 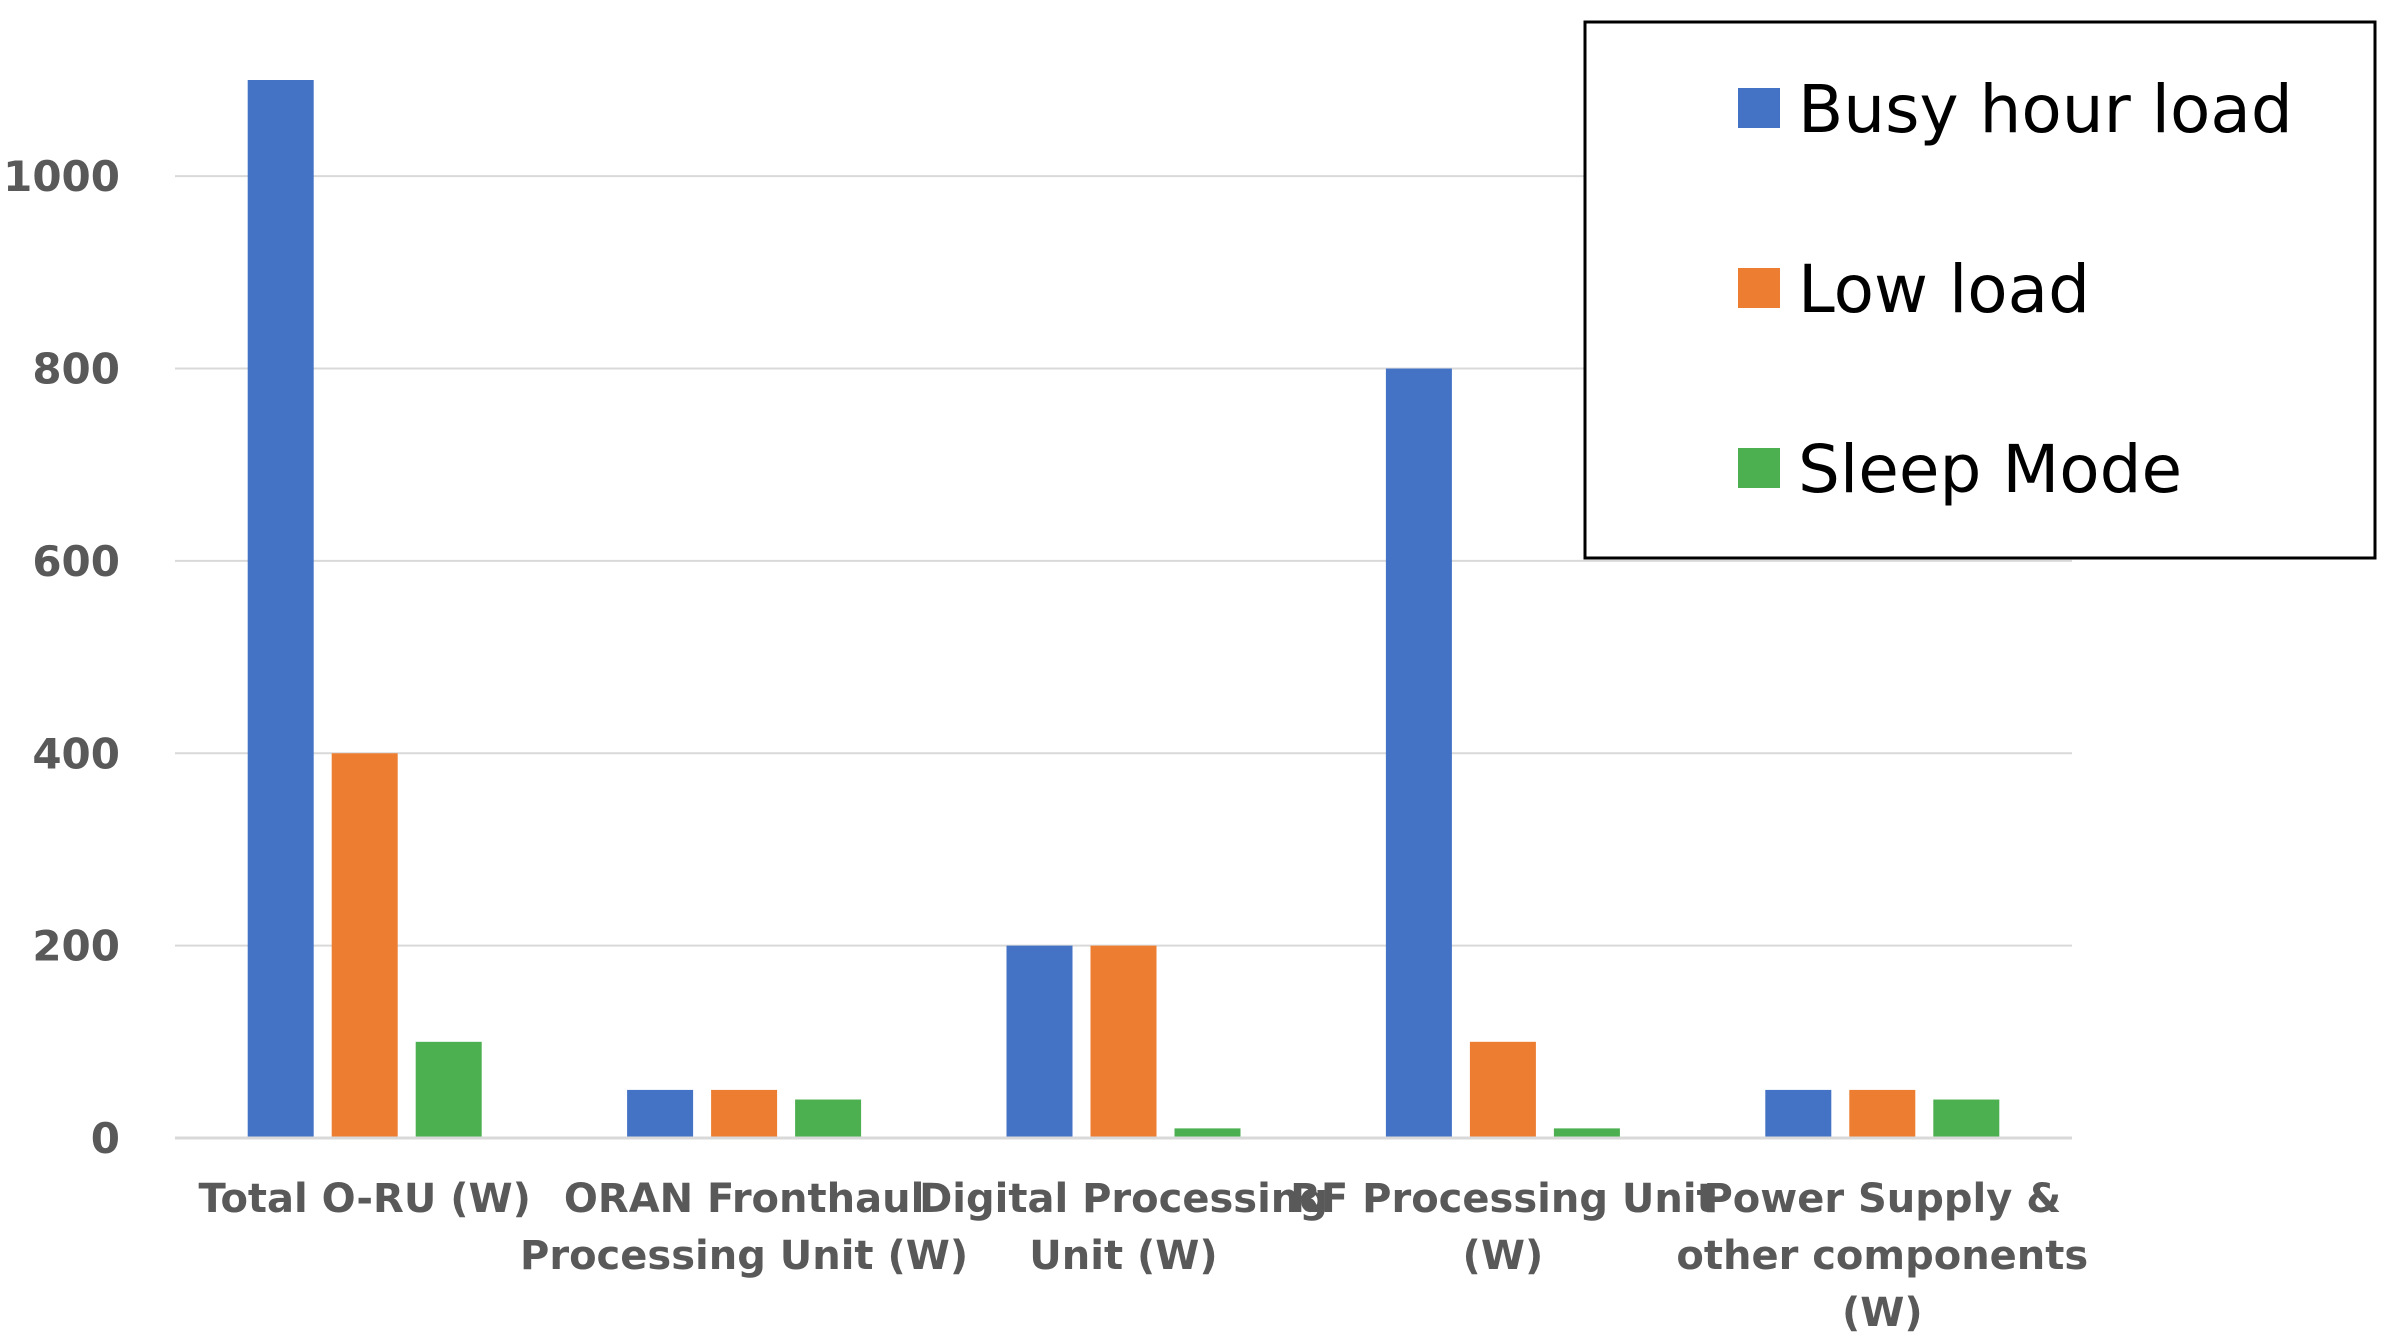 What do you see at coordinates (61, 657) in the screenshot?
I see `y-axis-tick-labels: 0 200 400 600 800 1000` at bounding box center [61, 657].